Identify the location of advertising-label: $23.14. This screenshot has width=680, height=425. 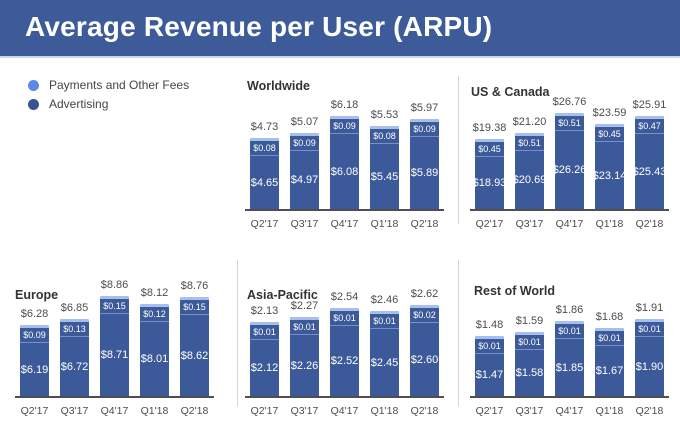
(609, 175).